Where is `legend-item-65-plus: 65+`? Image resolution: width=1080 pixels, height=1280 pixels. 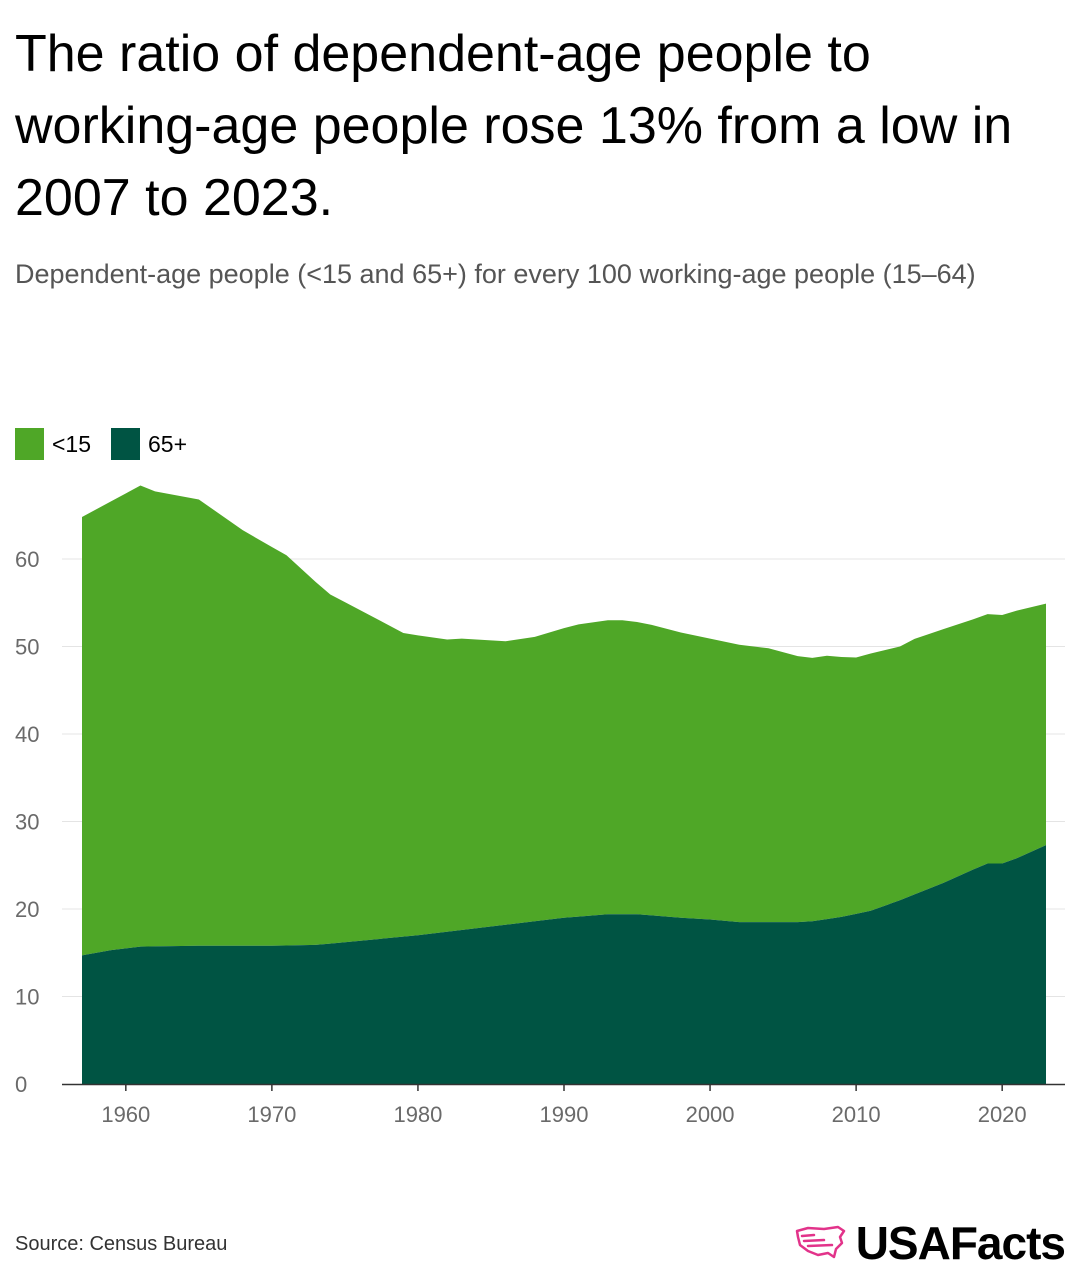 legend-item-65-plus: 65+ is located at coordinates (149, 444).